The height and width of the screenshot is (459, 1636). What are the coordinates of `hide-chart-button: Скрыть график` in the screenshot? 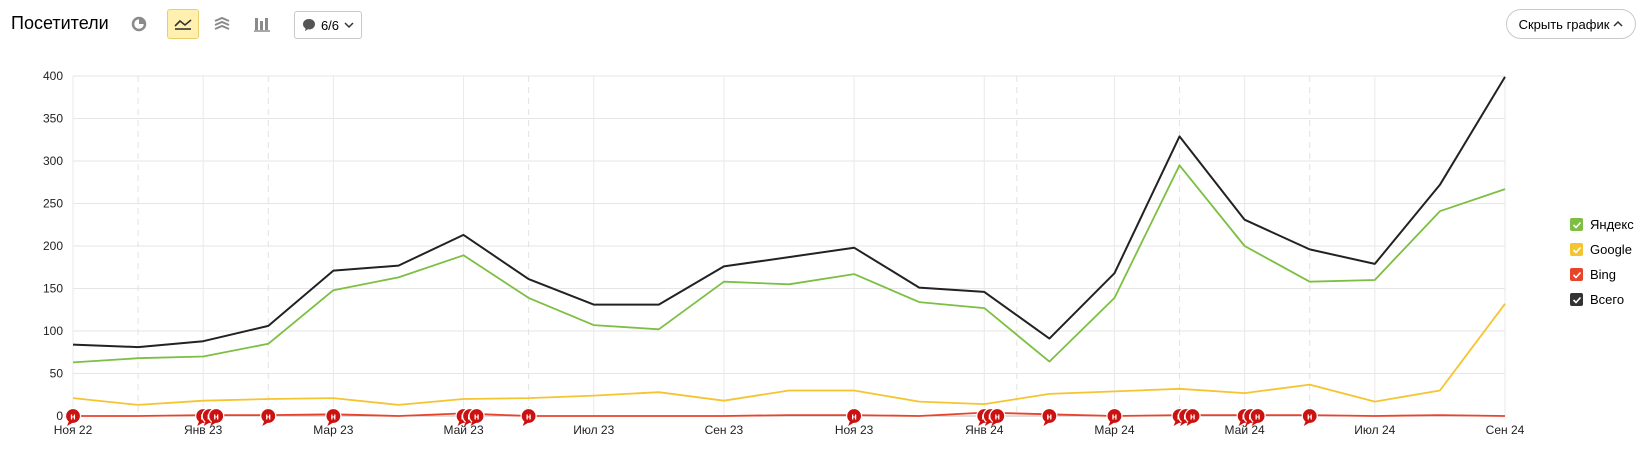 It's located at (1571, 24).